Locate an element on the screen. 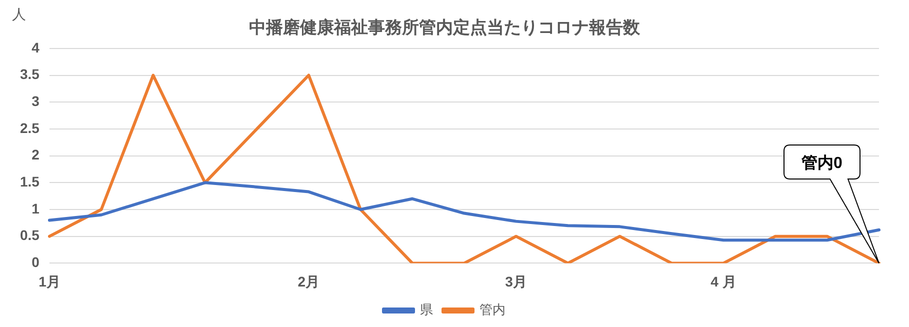 The width and height of the screenshot is (909, 327). y-tick-label: 1 is located at coordinates (36, 208).